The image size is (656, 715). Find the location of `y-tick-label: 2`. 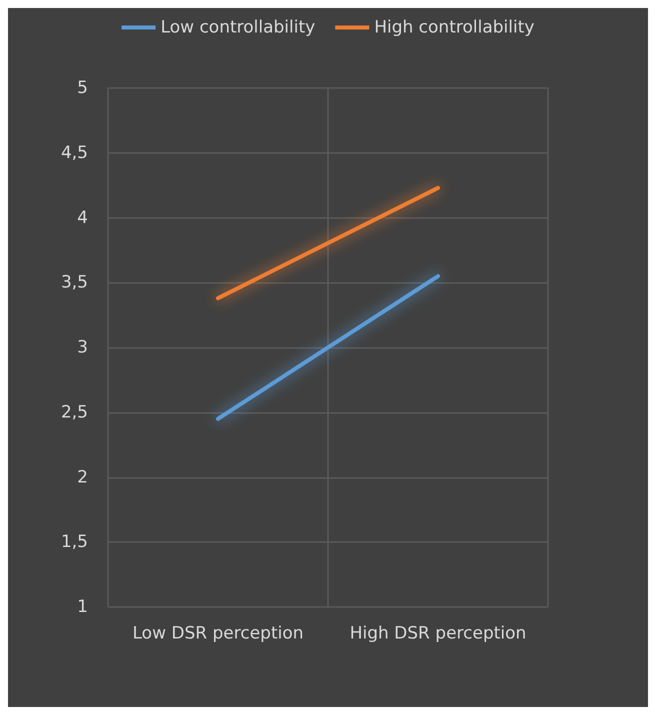

y-tick-label: 2 is located at coordinates (82, 477).